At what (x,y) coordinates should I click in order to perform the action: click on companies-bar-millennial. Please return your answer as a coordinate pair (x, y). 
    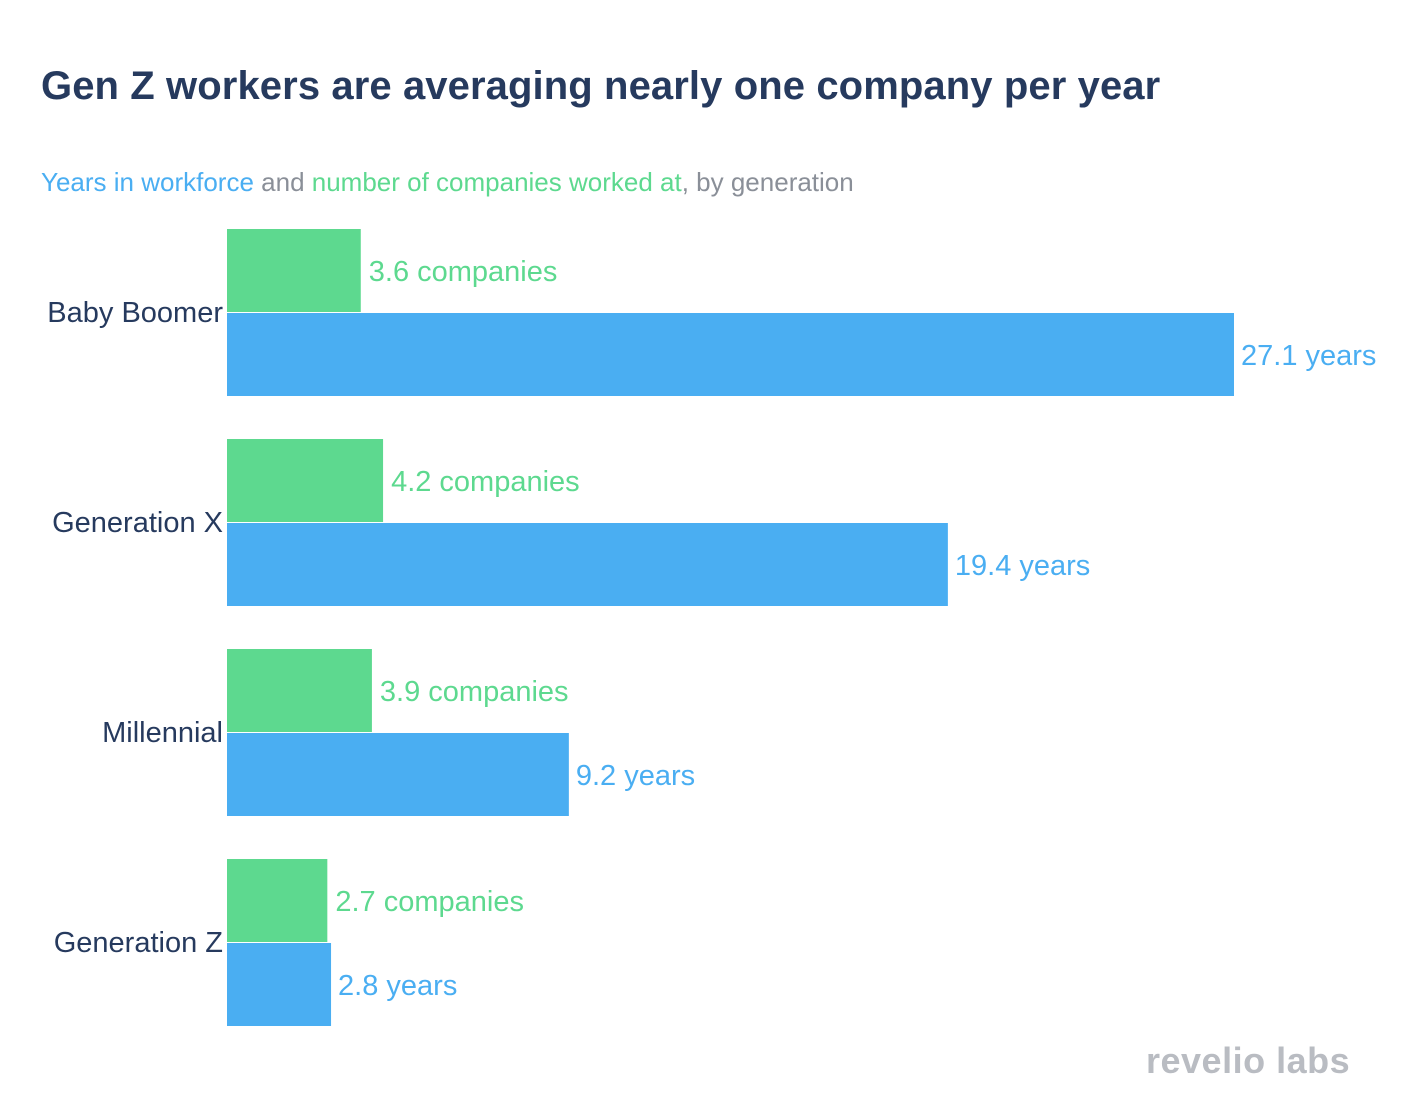
    Looking at the image, I should click on (299, 690).